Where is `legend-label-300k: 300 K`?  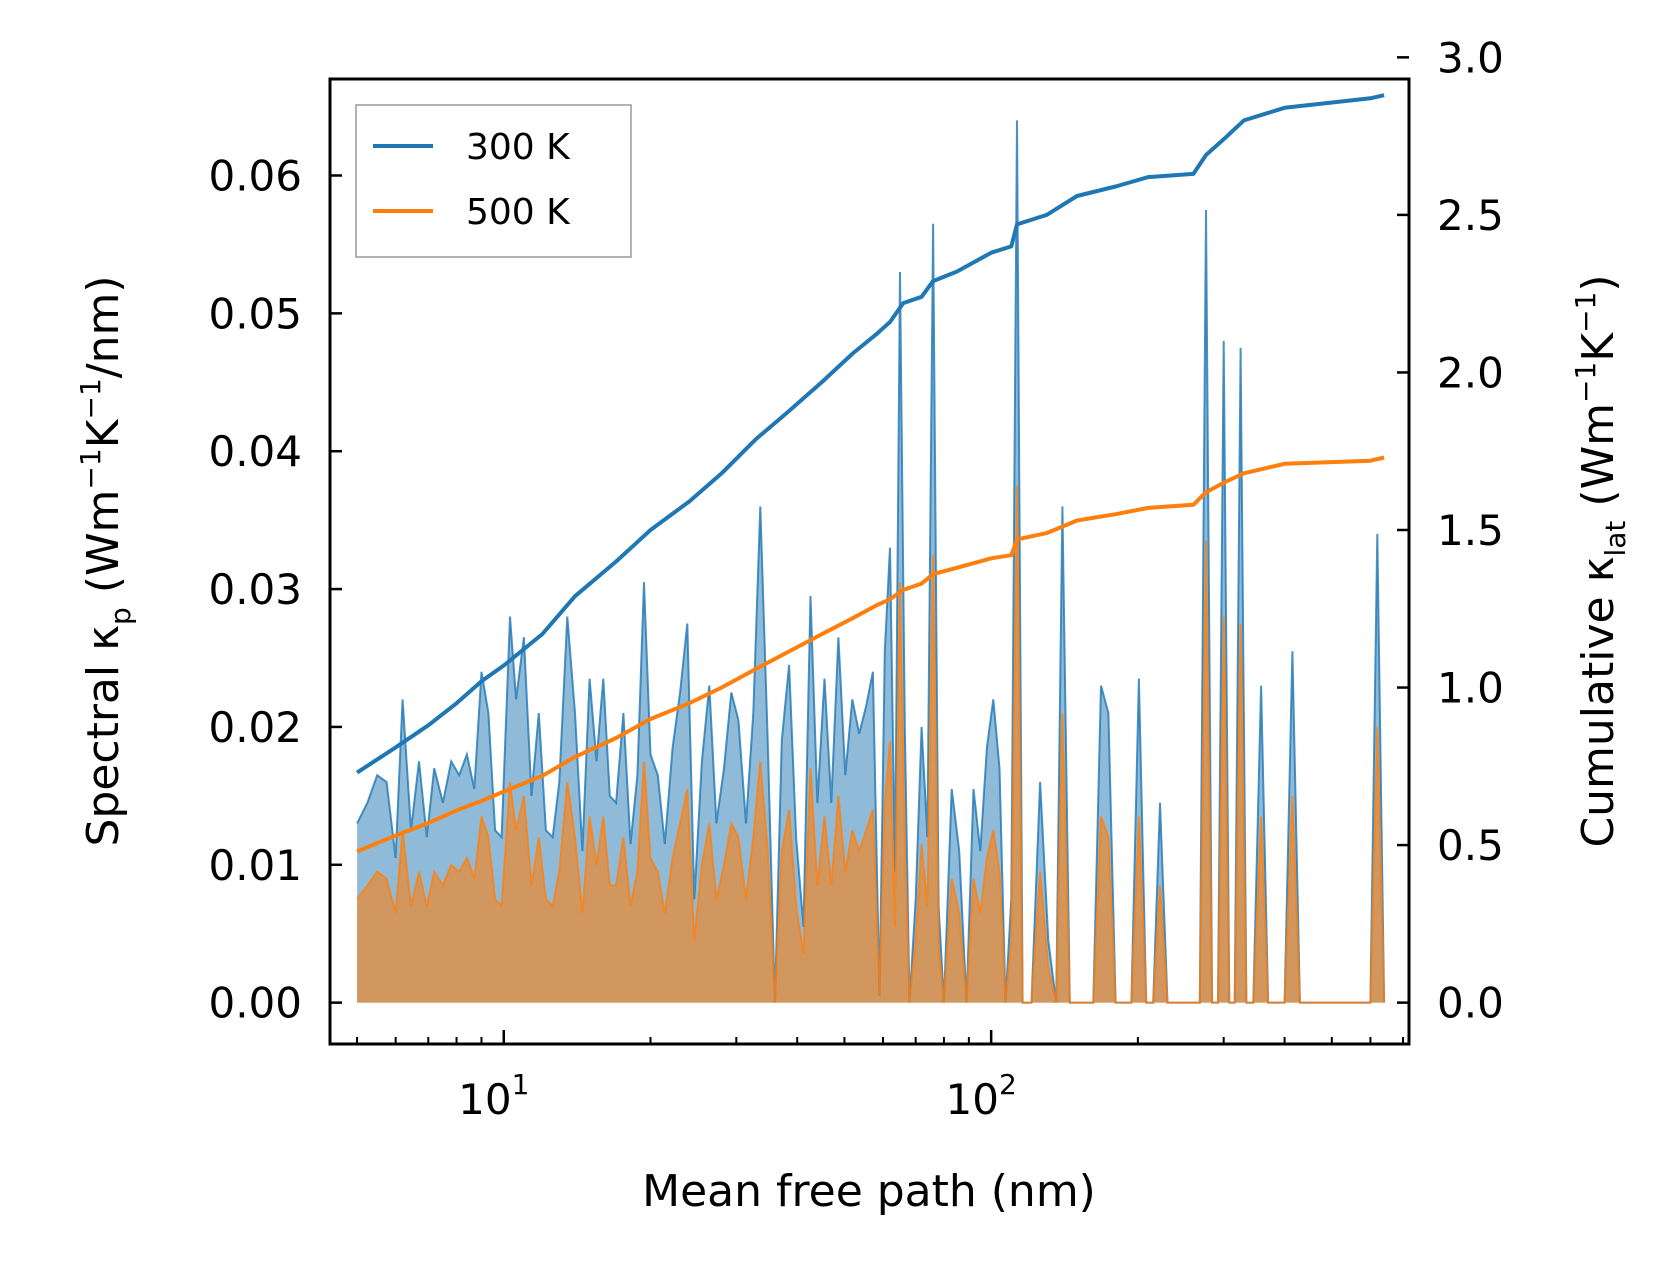
legend-label-300k: 300 K is located at coordinates (518, 147).